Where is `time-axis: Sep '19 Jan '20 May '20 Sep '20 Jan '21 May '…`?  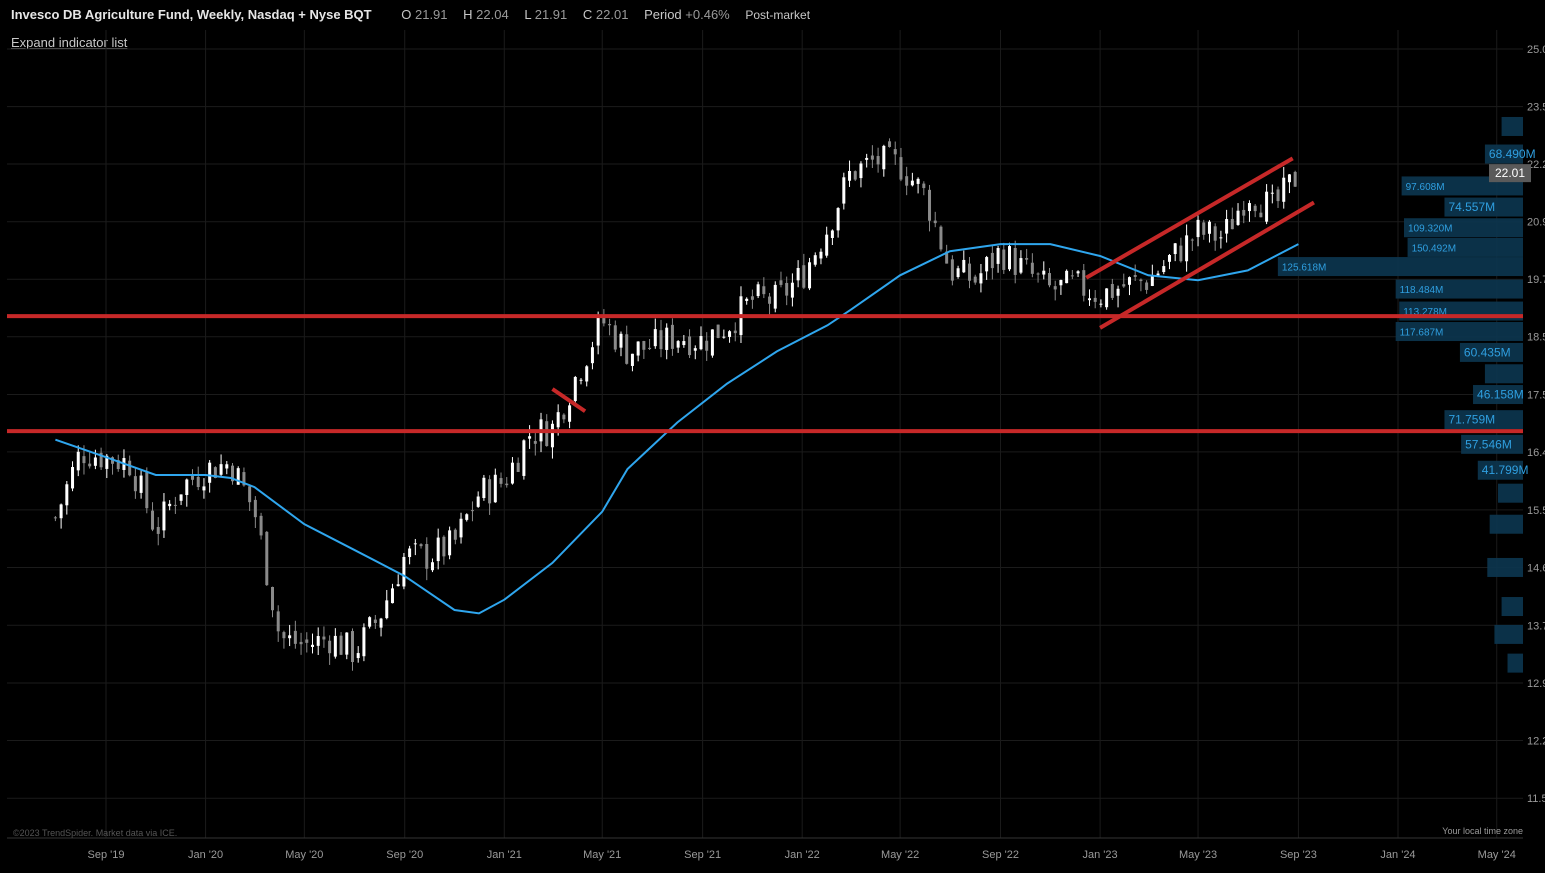
time-axis: Sep '19 Jan '20 May '20 Sep '20 Jan '21 May '… is located at coordinates (765, 849).